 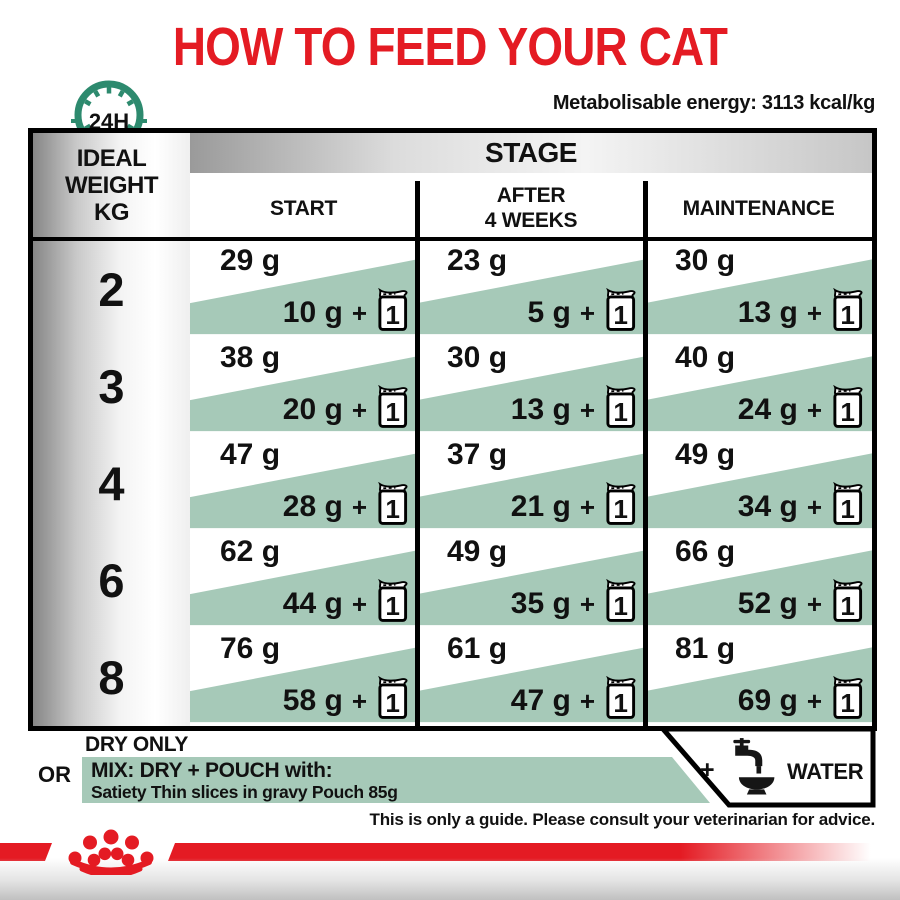 I want to click on dry-amount: 81 g, so click(x=705, y=648).